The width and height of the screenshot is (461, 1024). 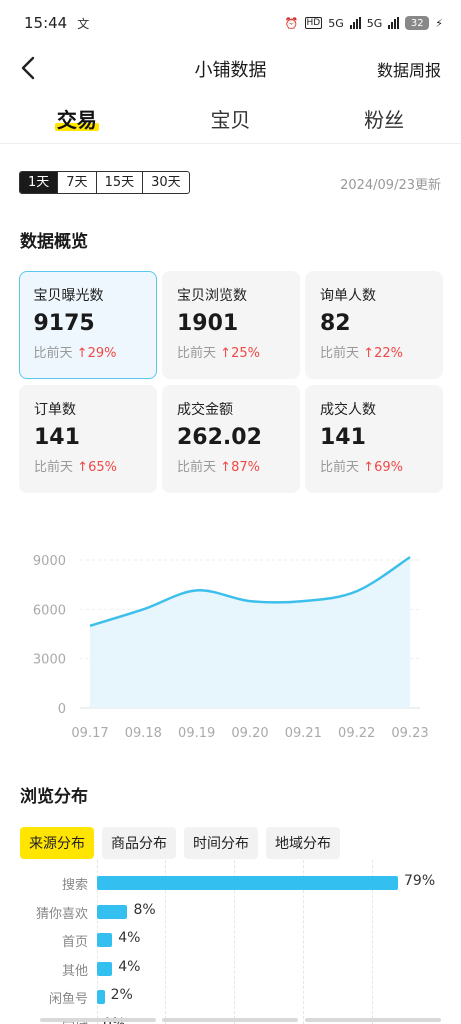 What do you see at coordinates (54, 797) in the screenshot?
I see `distribution-title: 浏览分布` at bounding box center [54, 797].